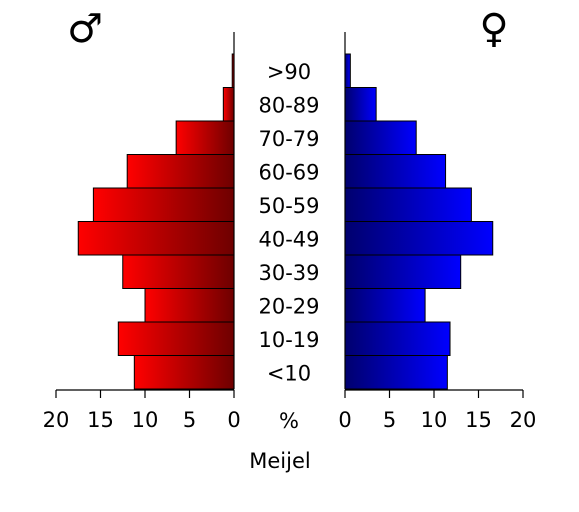 The image size is (579, 512). Describe the element at coordinates (289, 72) in the screenshot. I see `age-label-9: >90` at that location.